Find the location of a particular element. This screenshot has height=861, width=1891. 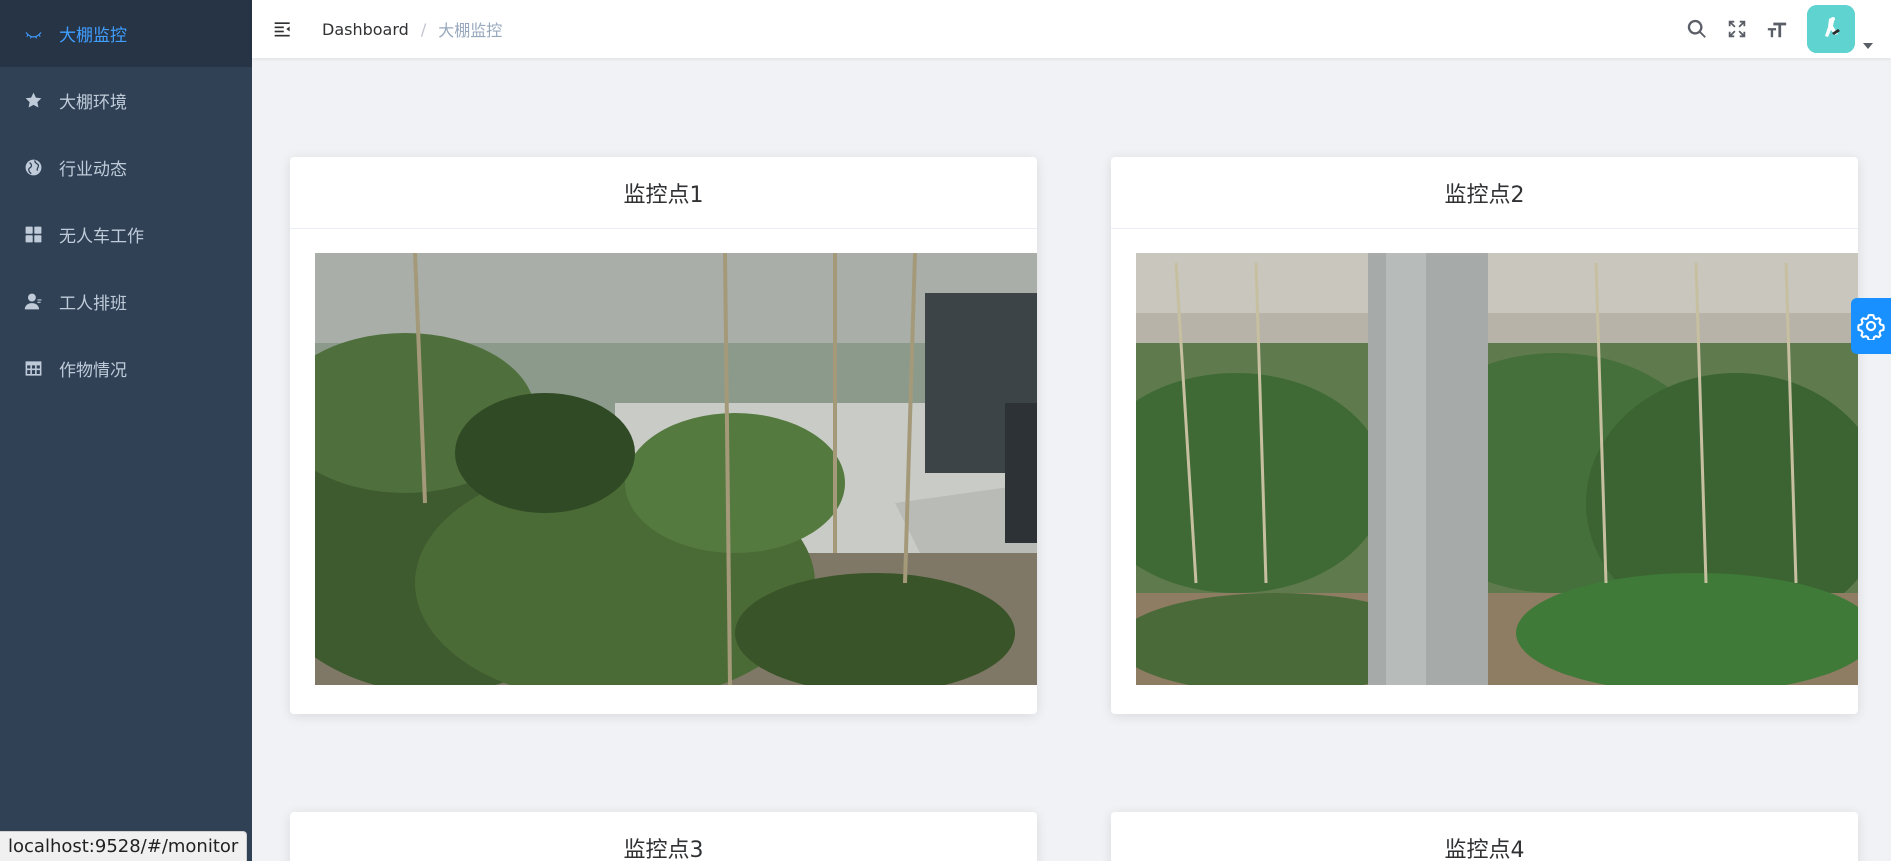

sidebar-item-industry-news: 行业动态 is located at coordinates (126, 167).